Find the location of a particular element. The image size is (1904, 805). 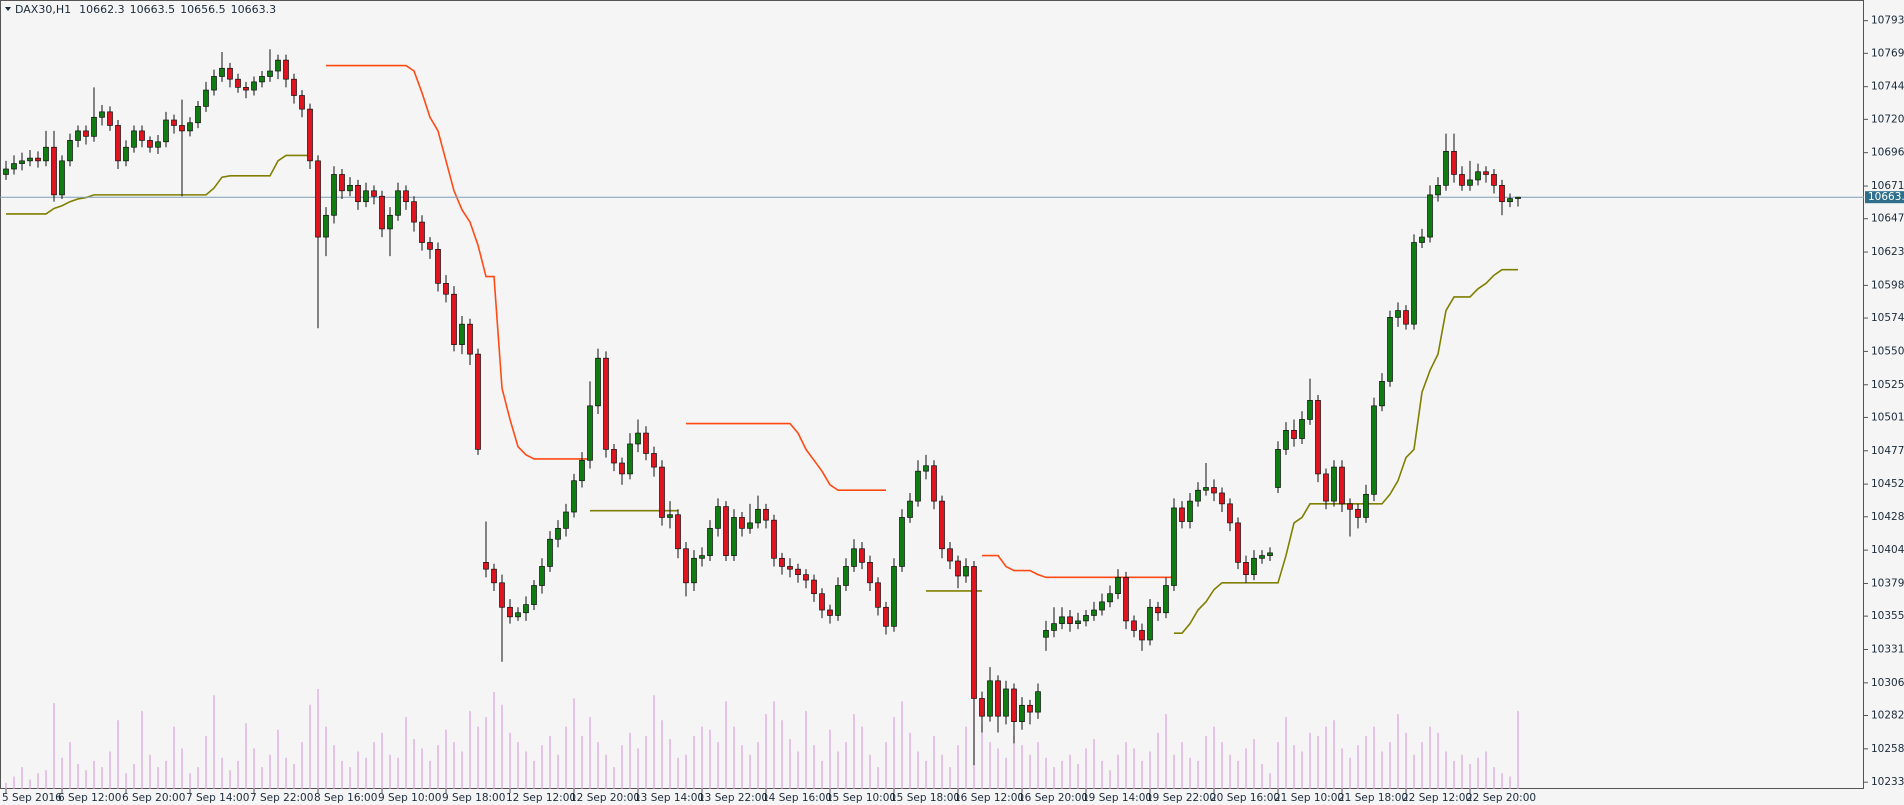

x-tick-label: 14 Sep 16:00 is located at coordinates (797, 798).